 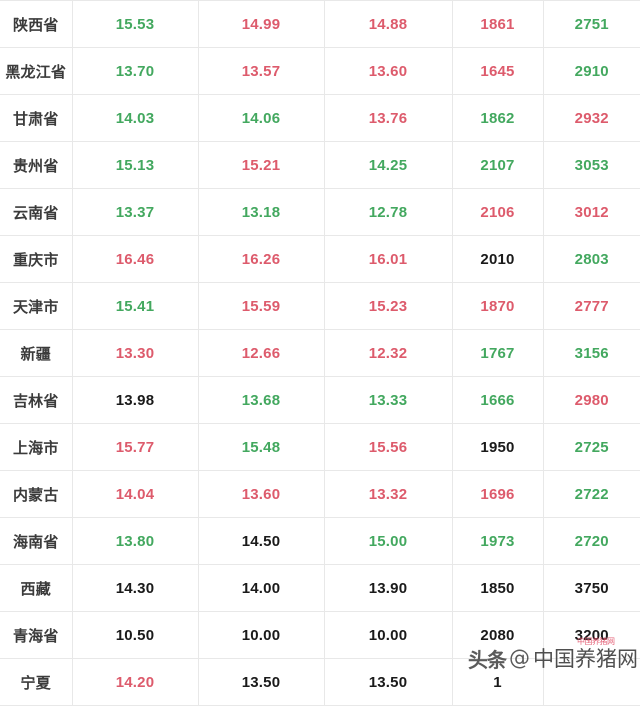 I want to click on value-cell-v5: 2722, so click(x=591, y=494).